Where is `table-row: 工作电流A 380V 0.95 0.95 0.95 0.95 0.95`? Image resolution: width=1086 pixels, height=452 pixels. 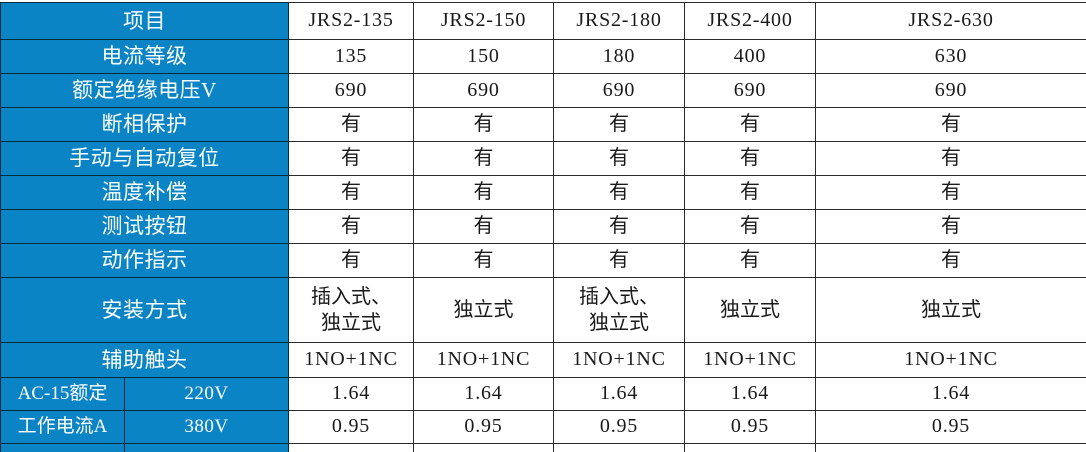
table-row: 工作电流A 380V 0.95 0.95 0.95 0.95 0.95 is located at coordinates (543, 427).